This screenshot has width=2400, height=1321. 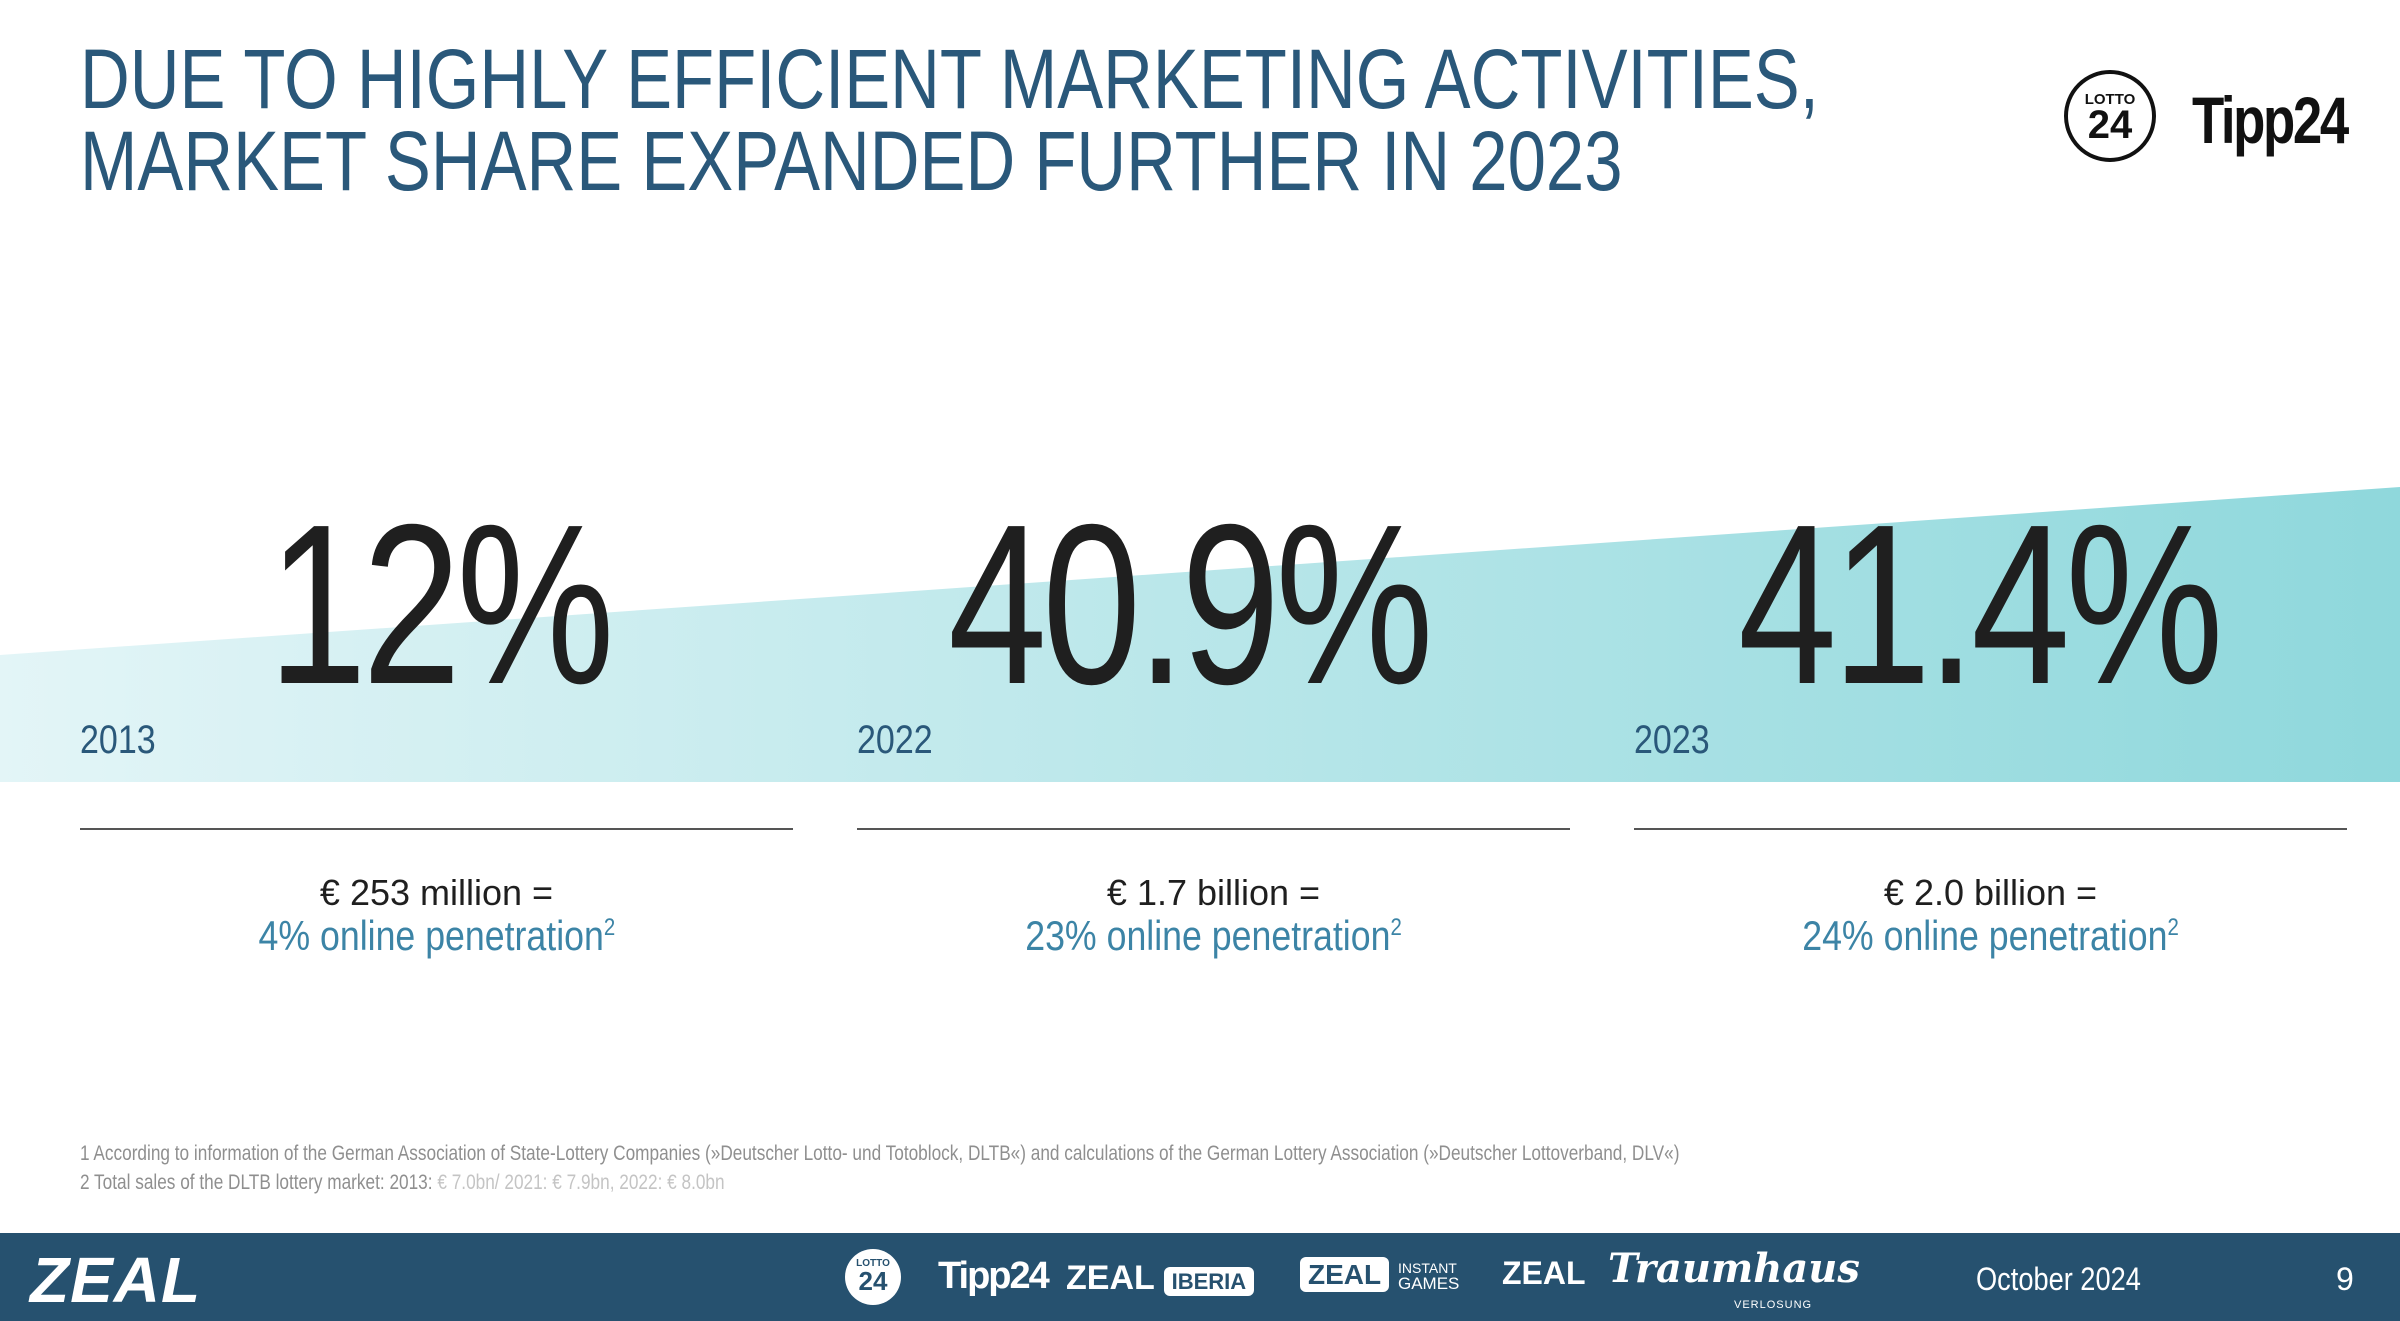 I want to click on footer-zeal-iberia-logo: ZEAL IBERIA, so click(x=1160, y=1278).